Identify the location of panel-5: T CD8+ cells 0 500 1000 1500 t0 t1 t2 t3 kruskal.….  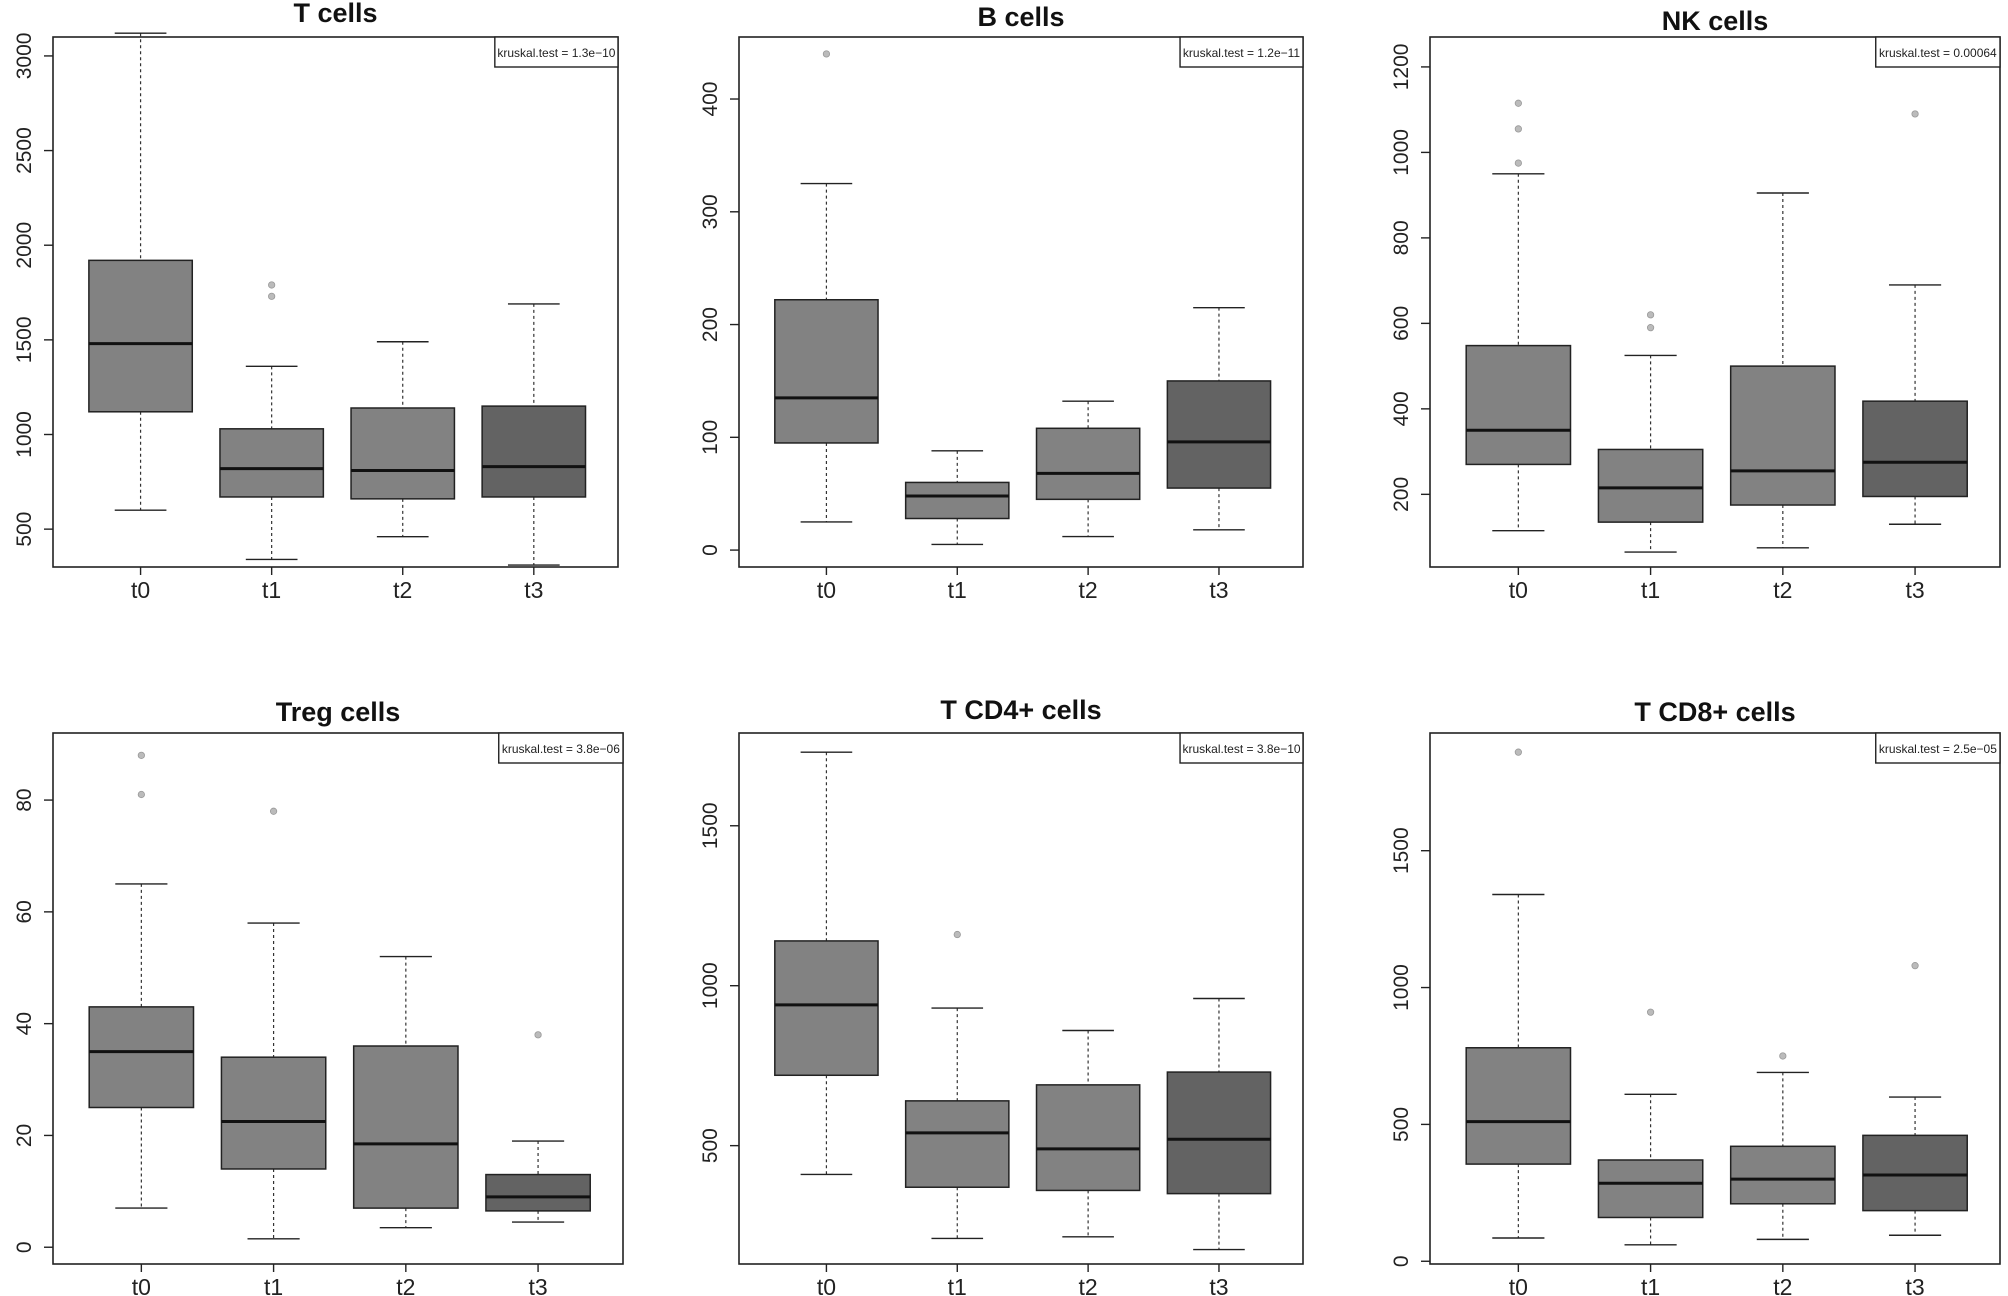
(1695, 996).